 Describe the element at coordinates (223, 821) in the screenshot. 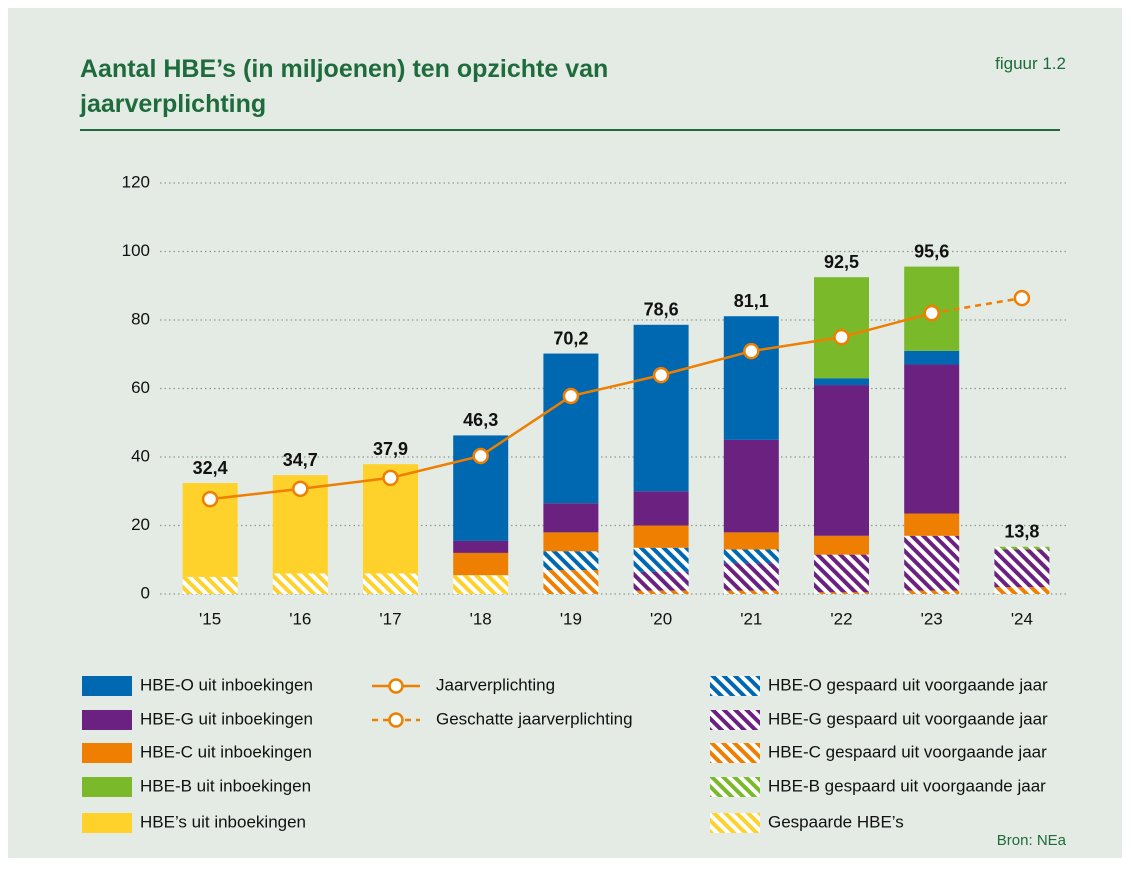

I see `legend-label: HBE’s uit inboekingen` at that location.